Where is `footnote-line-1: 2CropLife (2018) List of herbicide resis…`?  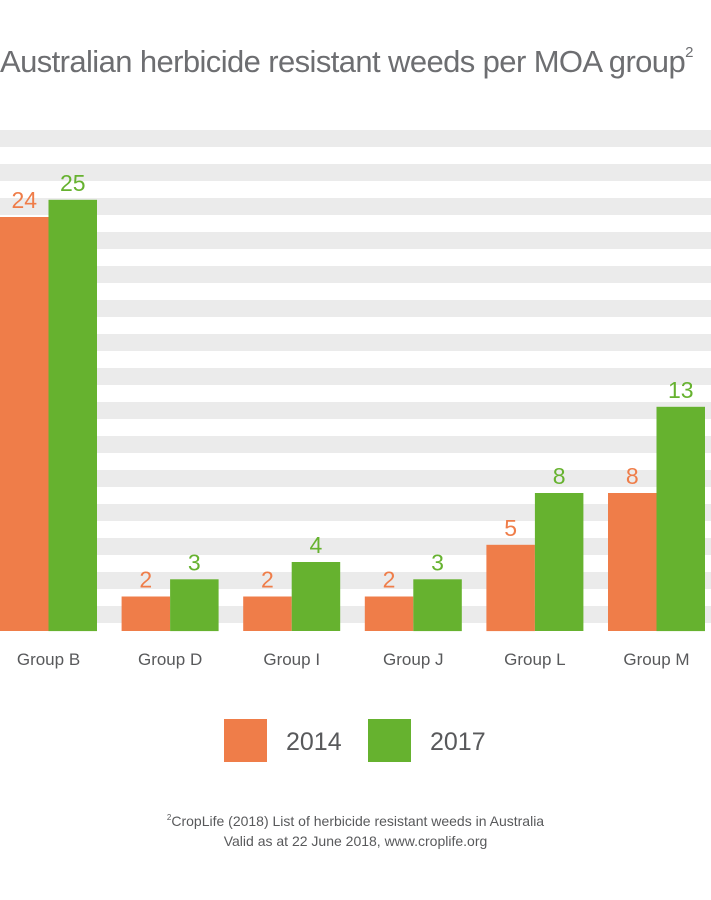
footnote-line-1: 2CropLife (2018) List of herbicide resis… is located at coordinates (355, 819).